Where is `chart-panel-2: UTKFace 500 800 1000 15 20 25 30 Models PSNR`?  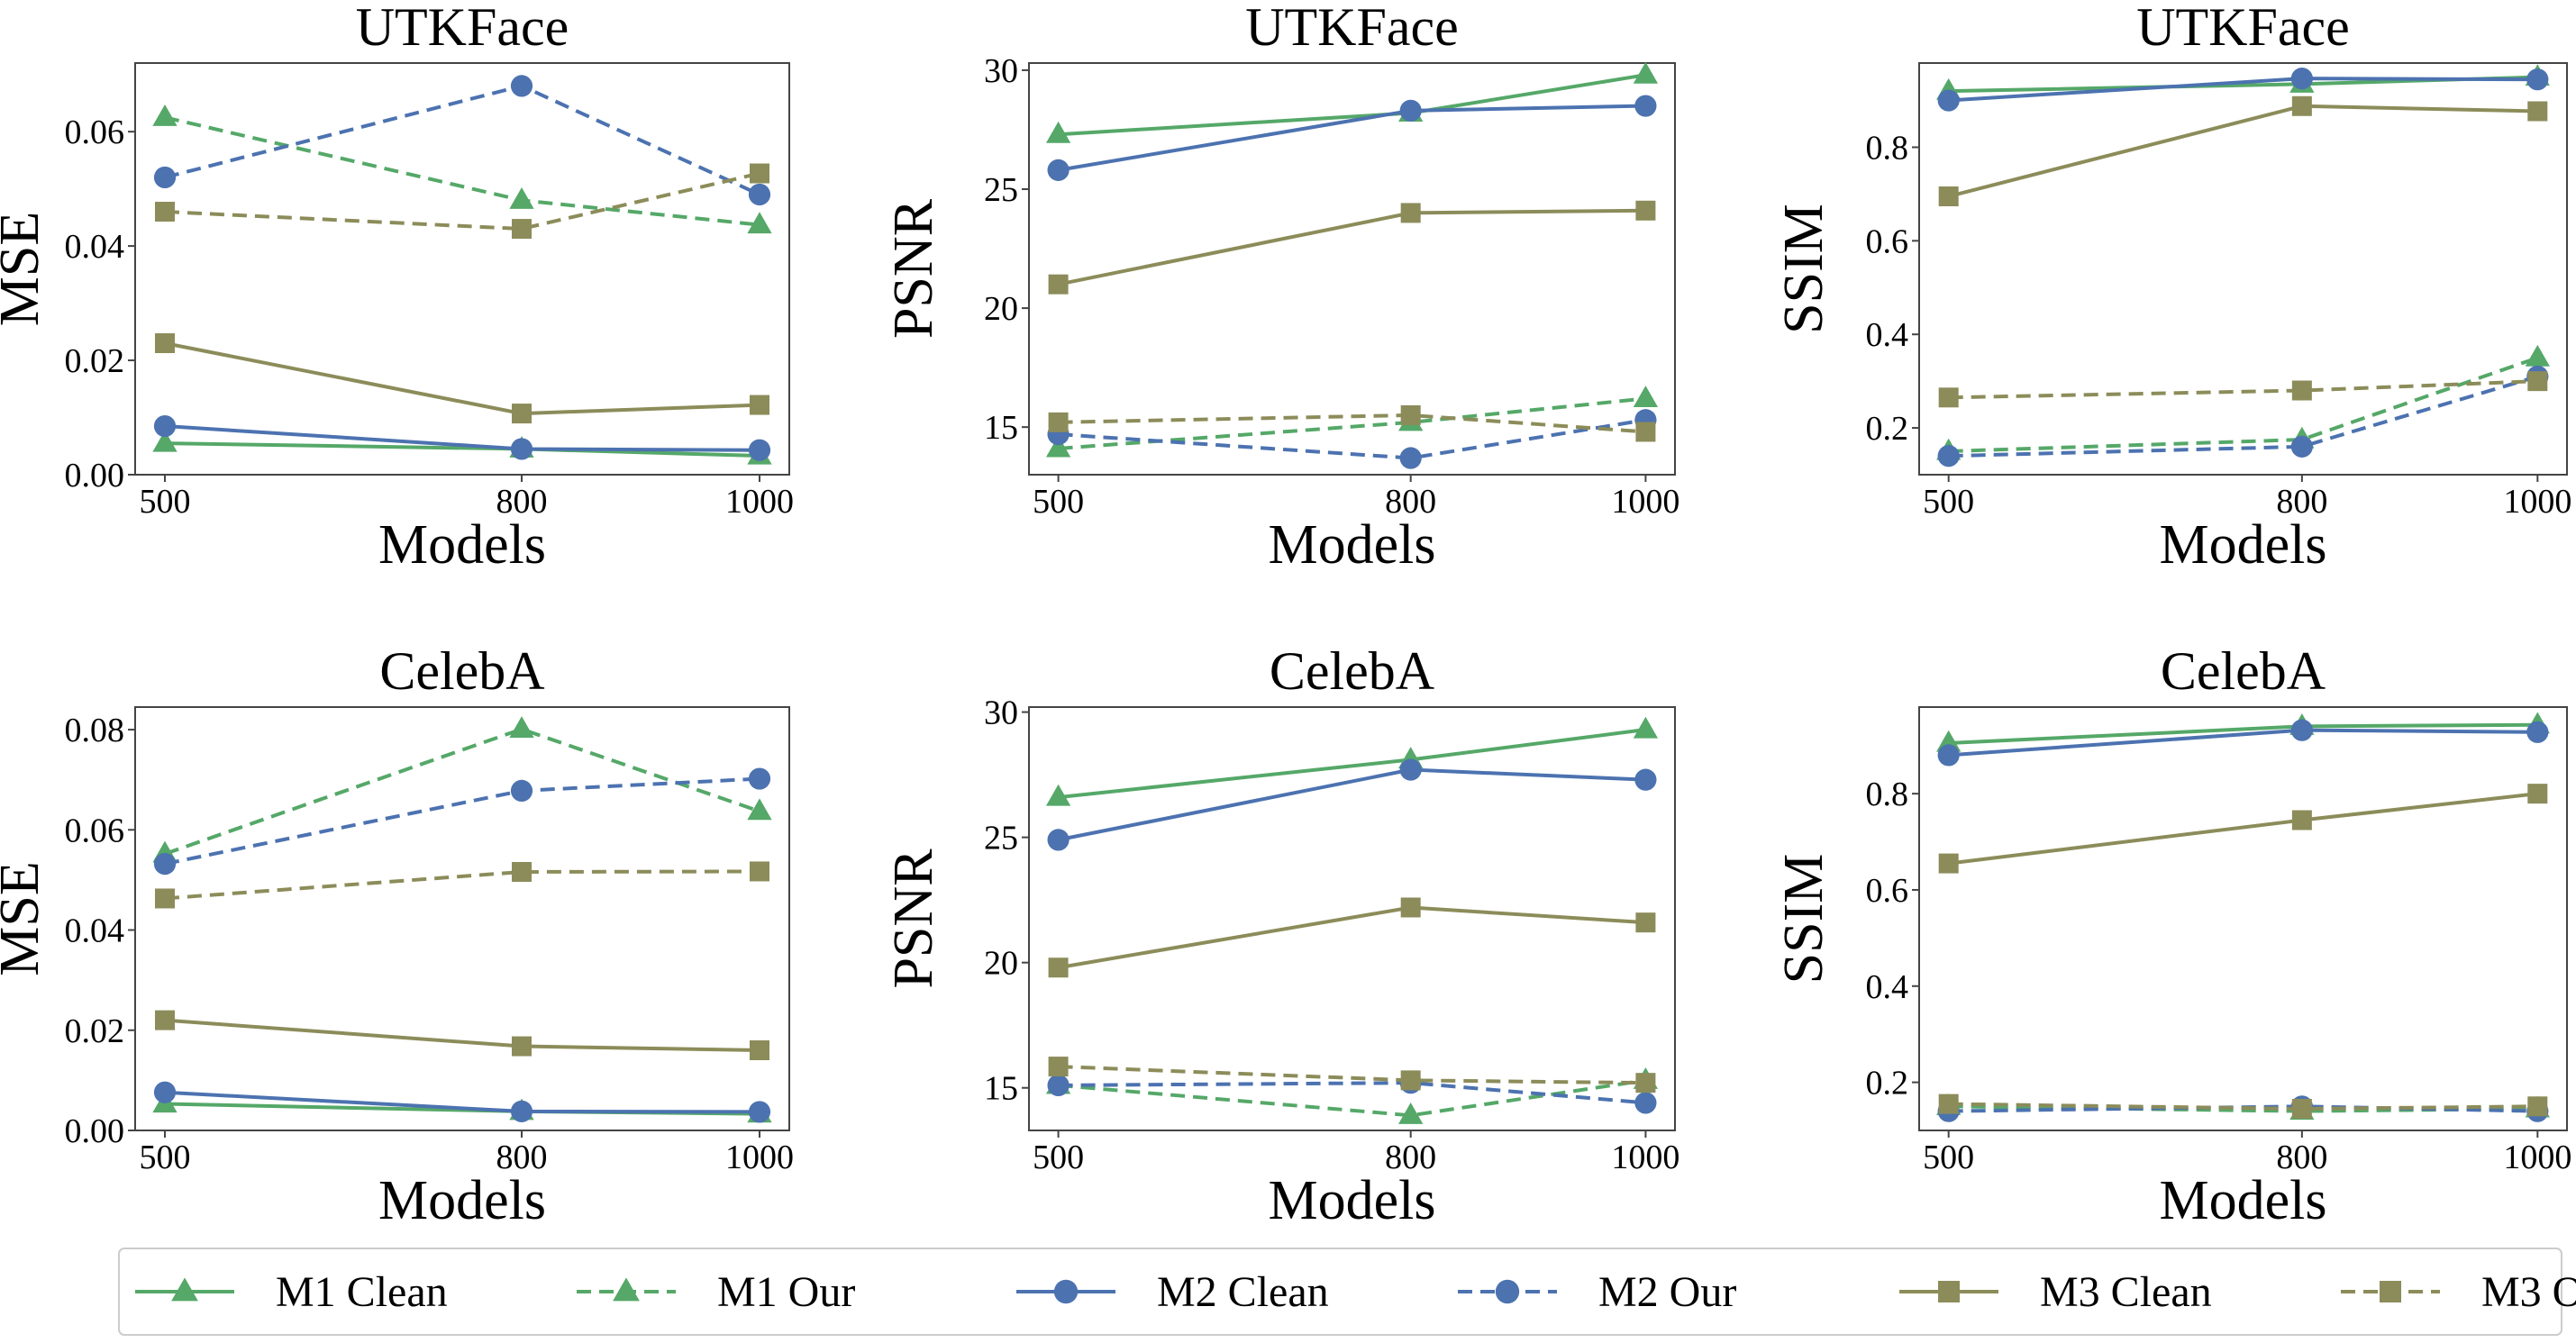 chart-panel-2: UTKFace 500 800 1000 15 20 25 30 Models PSNR is located at coordinates (1281, 288).